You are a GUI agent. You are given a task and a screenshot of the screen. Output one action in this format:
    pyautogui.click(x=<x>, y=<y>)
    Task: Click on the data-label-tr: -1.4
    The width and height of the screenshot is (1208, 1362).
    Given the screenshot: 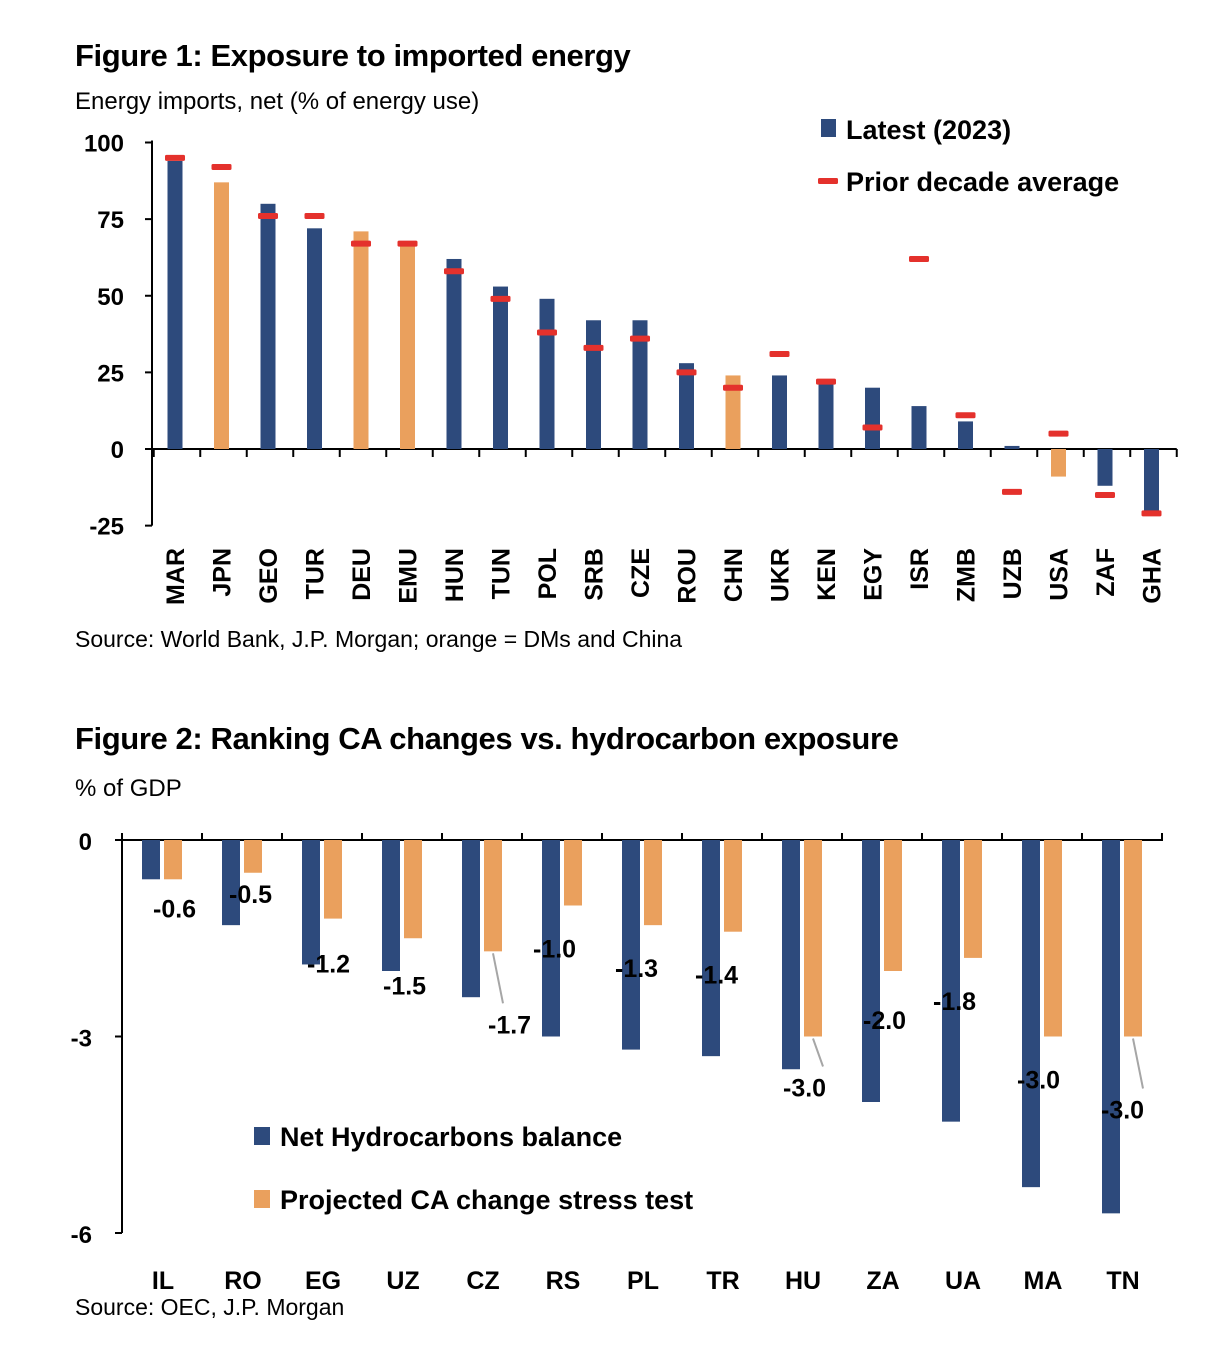 What is the action you would take?
    pyautogui.click(x=716, y=976)
    